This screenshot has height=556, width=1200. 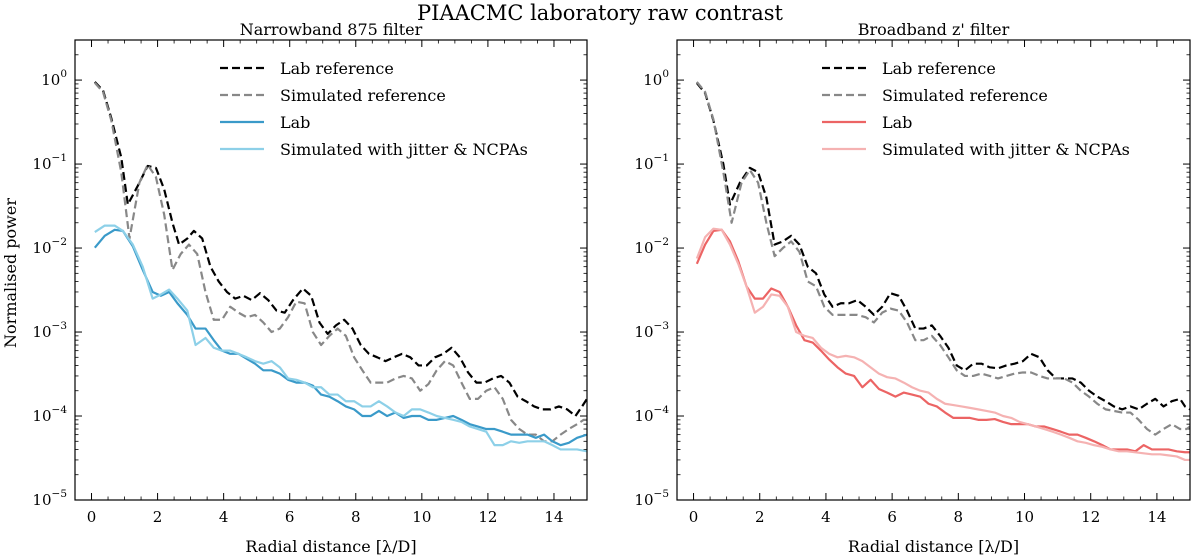 I want to click on chart-title: Narrowband 875 filter, so click(x=331, y=29).